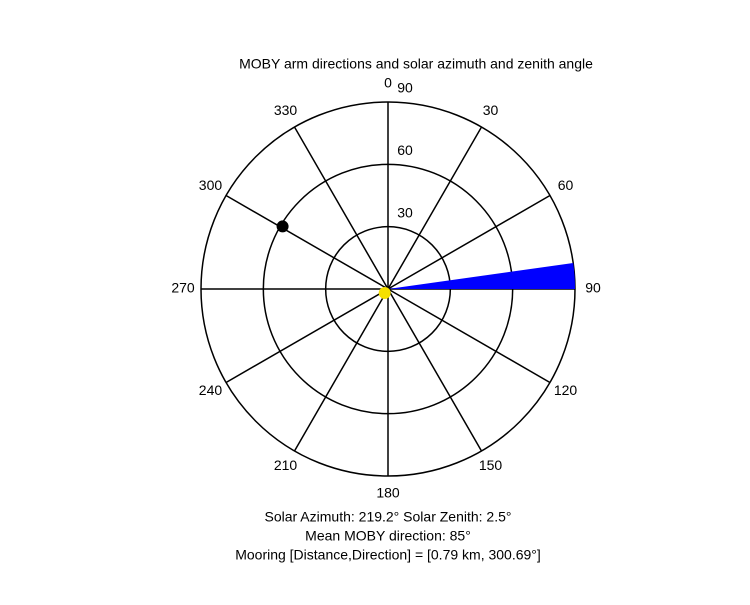 The width and height of the screenshot is (750, 605). Describe the element at coordinates (183, 288) in the screenshot. I see `theta-tick-label: 270` at that location.